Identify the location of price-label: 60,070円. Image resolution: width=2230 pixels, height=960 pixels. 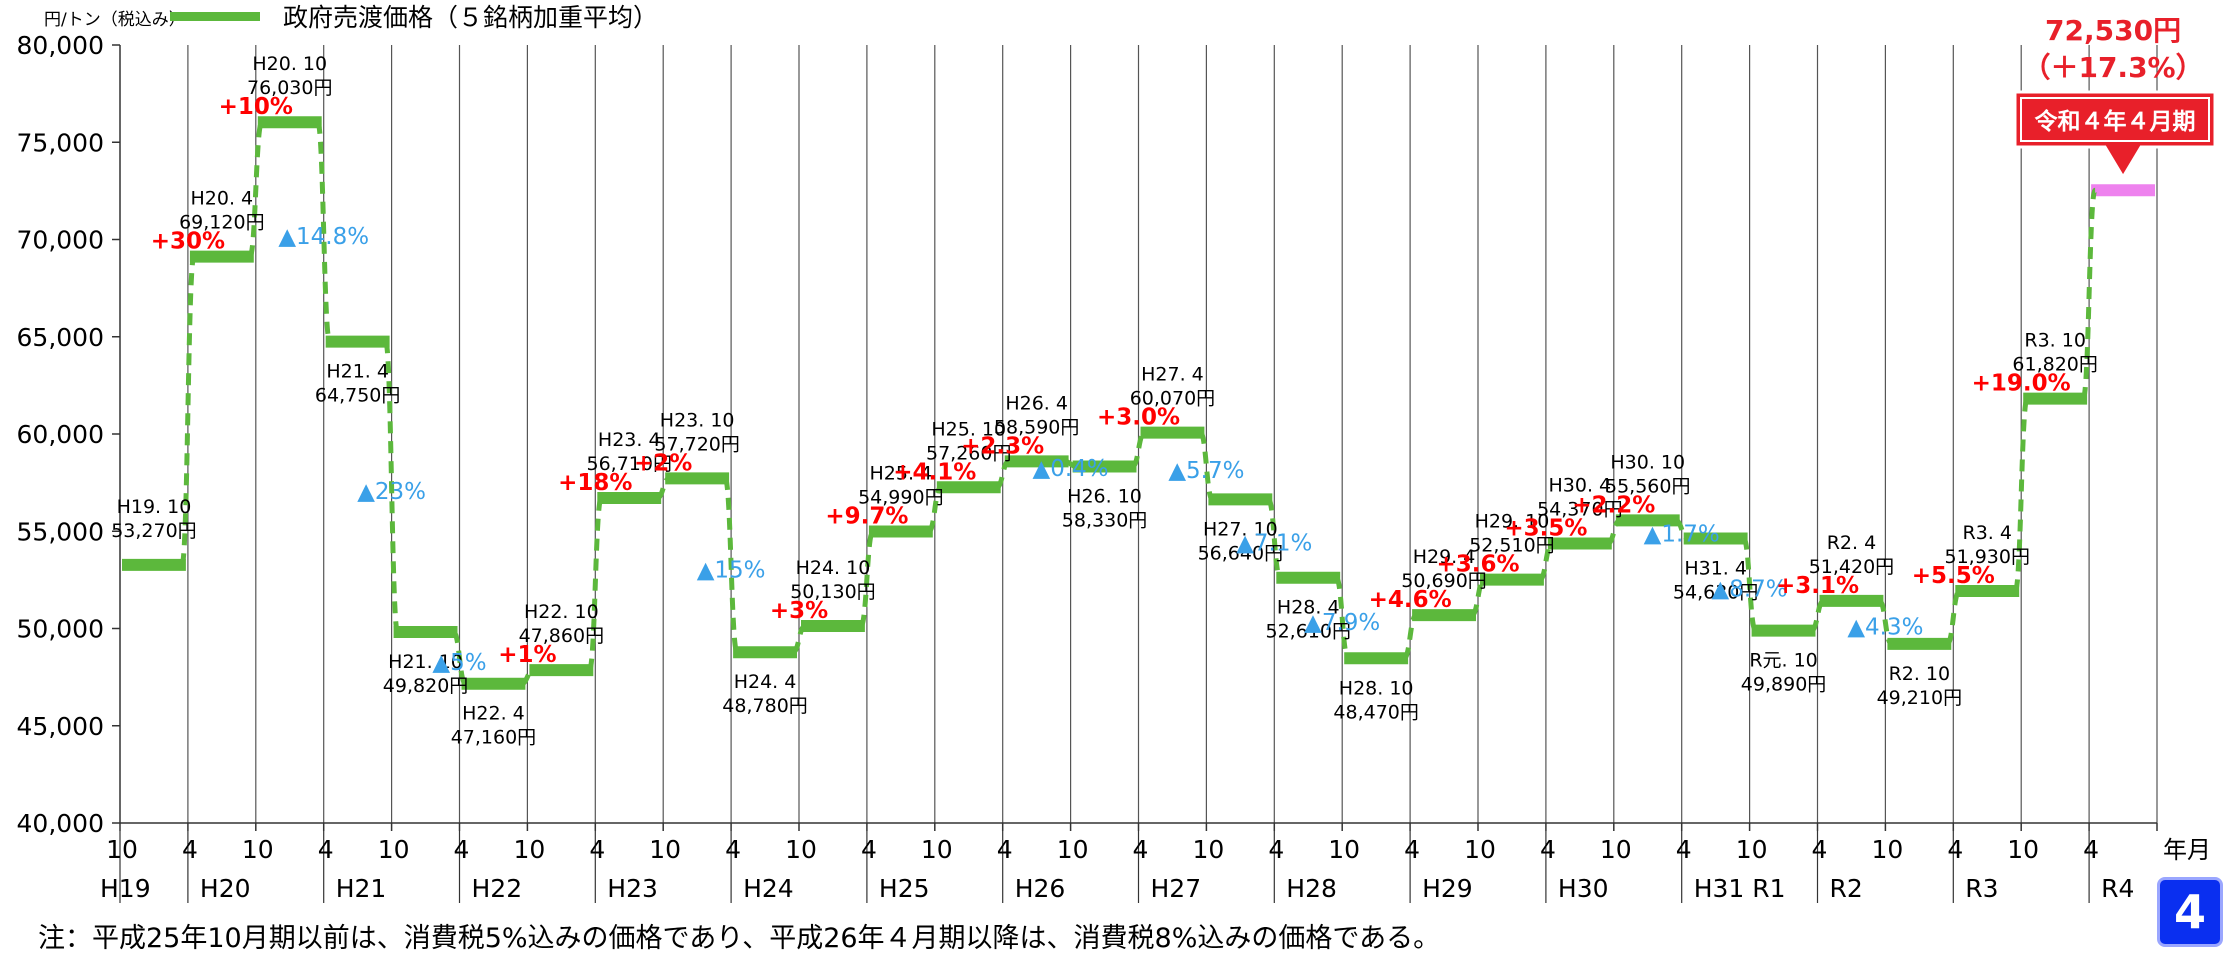
(1172, 399).